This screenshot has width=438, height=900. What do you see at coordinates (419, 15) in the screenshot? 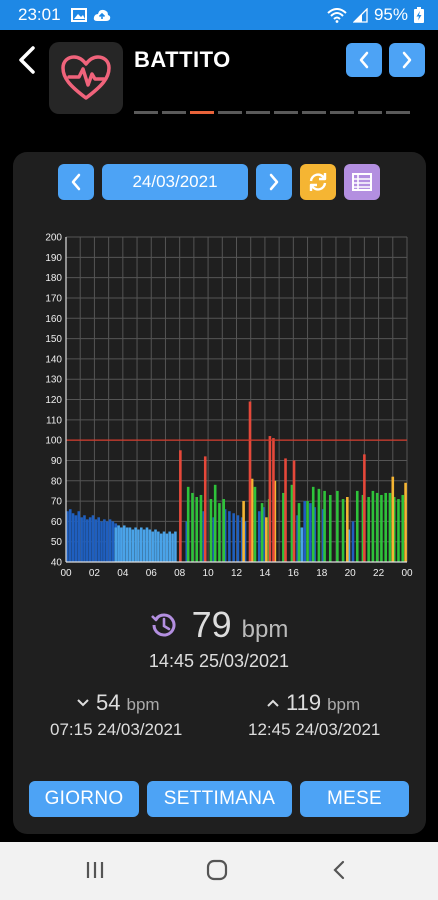
I see `battery-charging-icon` at bounding box center [419, 15].